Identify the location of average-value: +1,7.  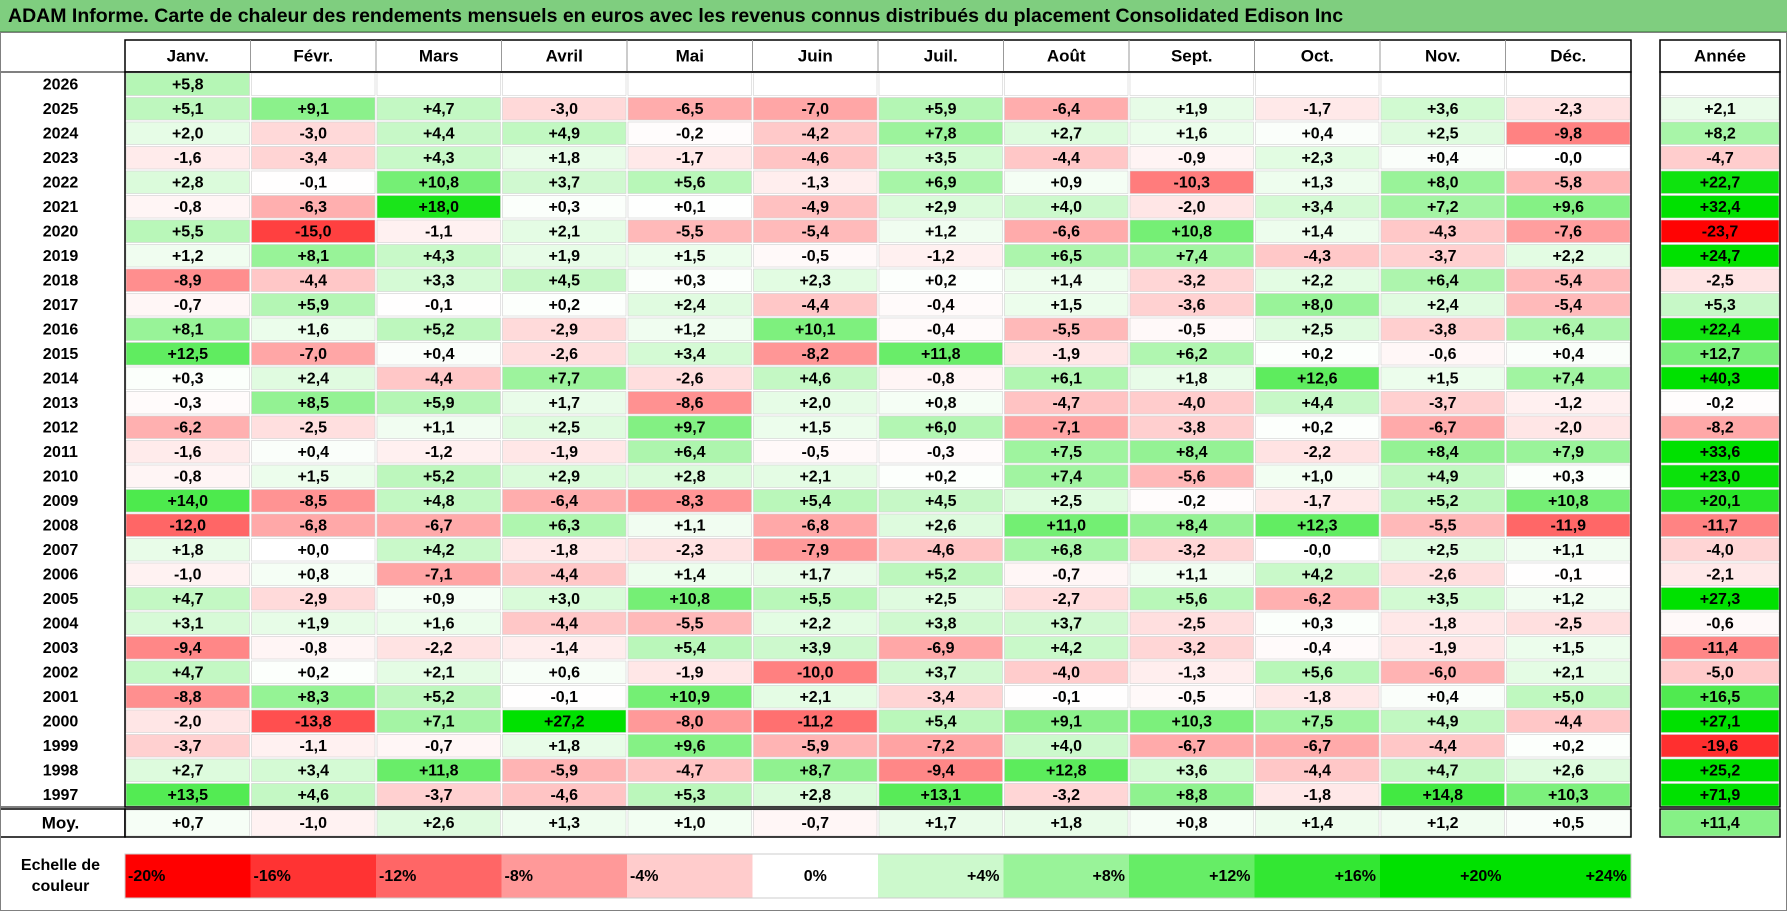
(941, 823).